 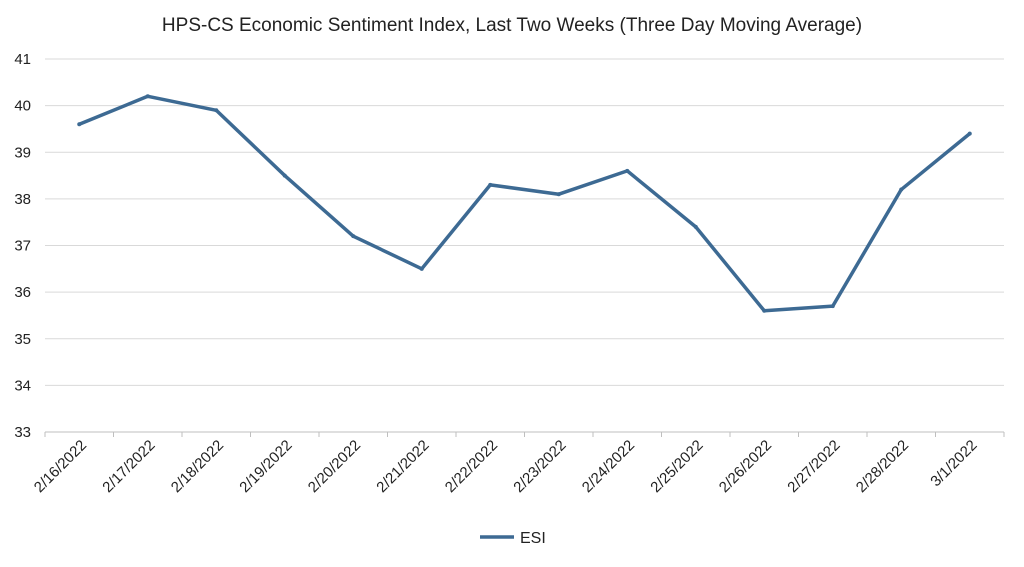 I want to click on x-tick-label: 2/17/2022, so click(x=128, y=466).